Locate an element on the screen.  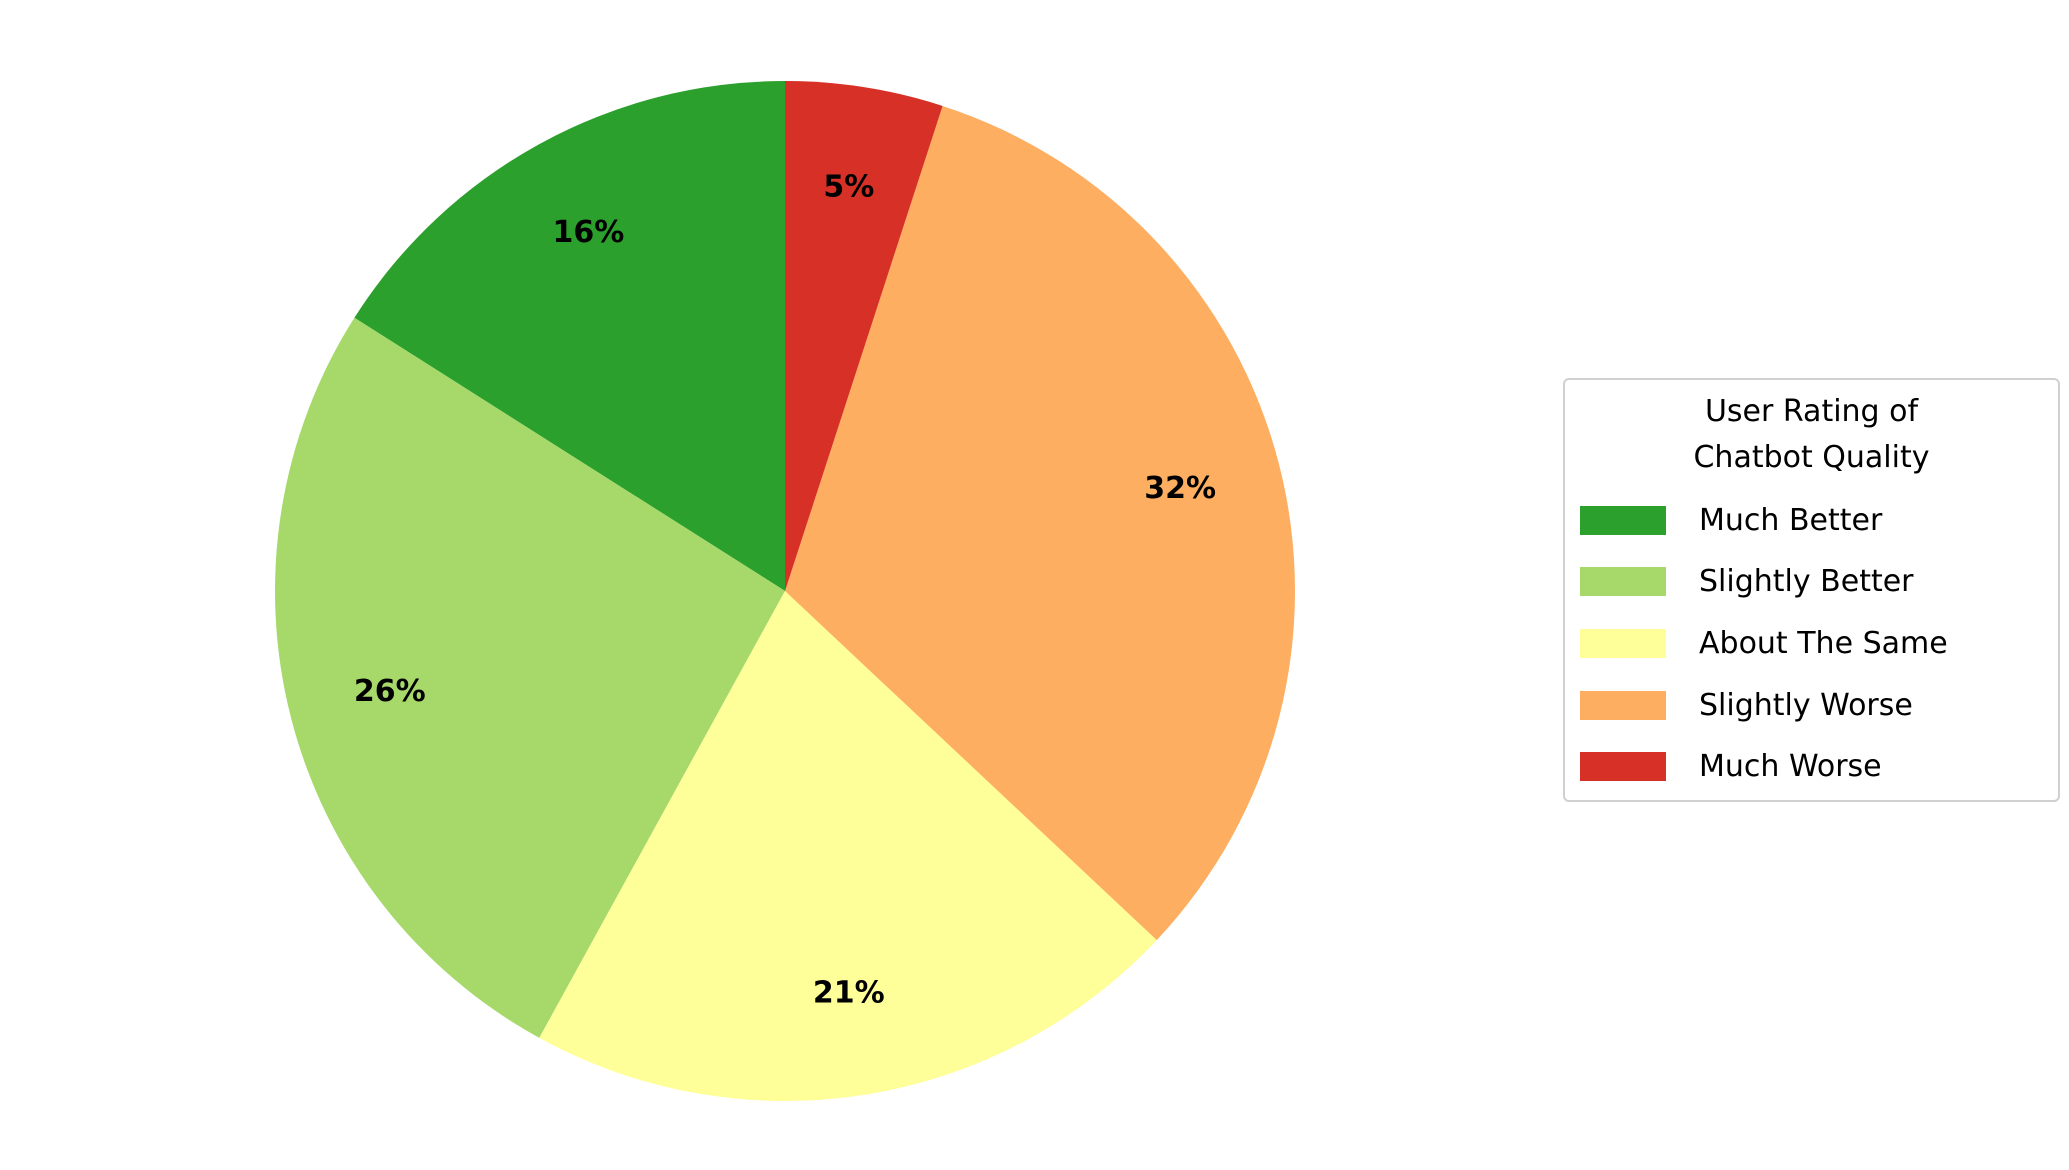
legend-label: Much Better is located at coordinates (1791, 520).